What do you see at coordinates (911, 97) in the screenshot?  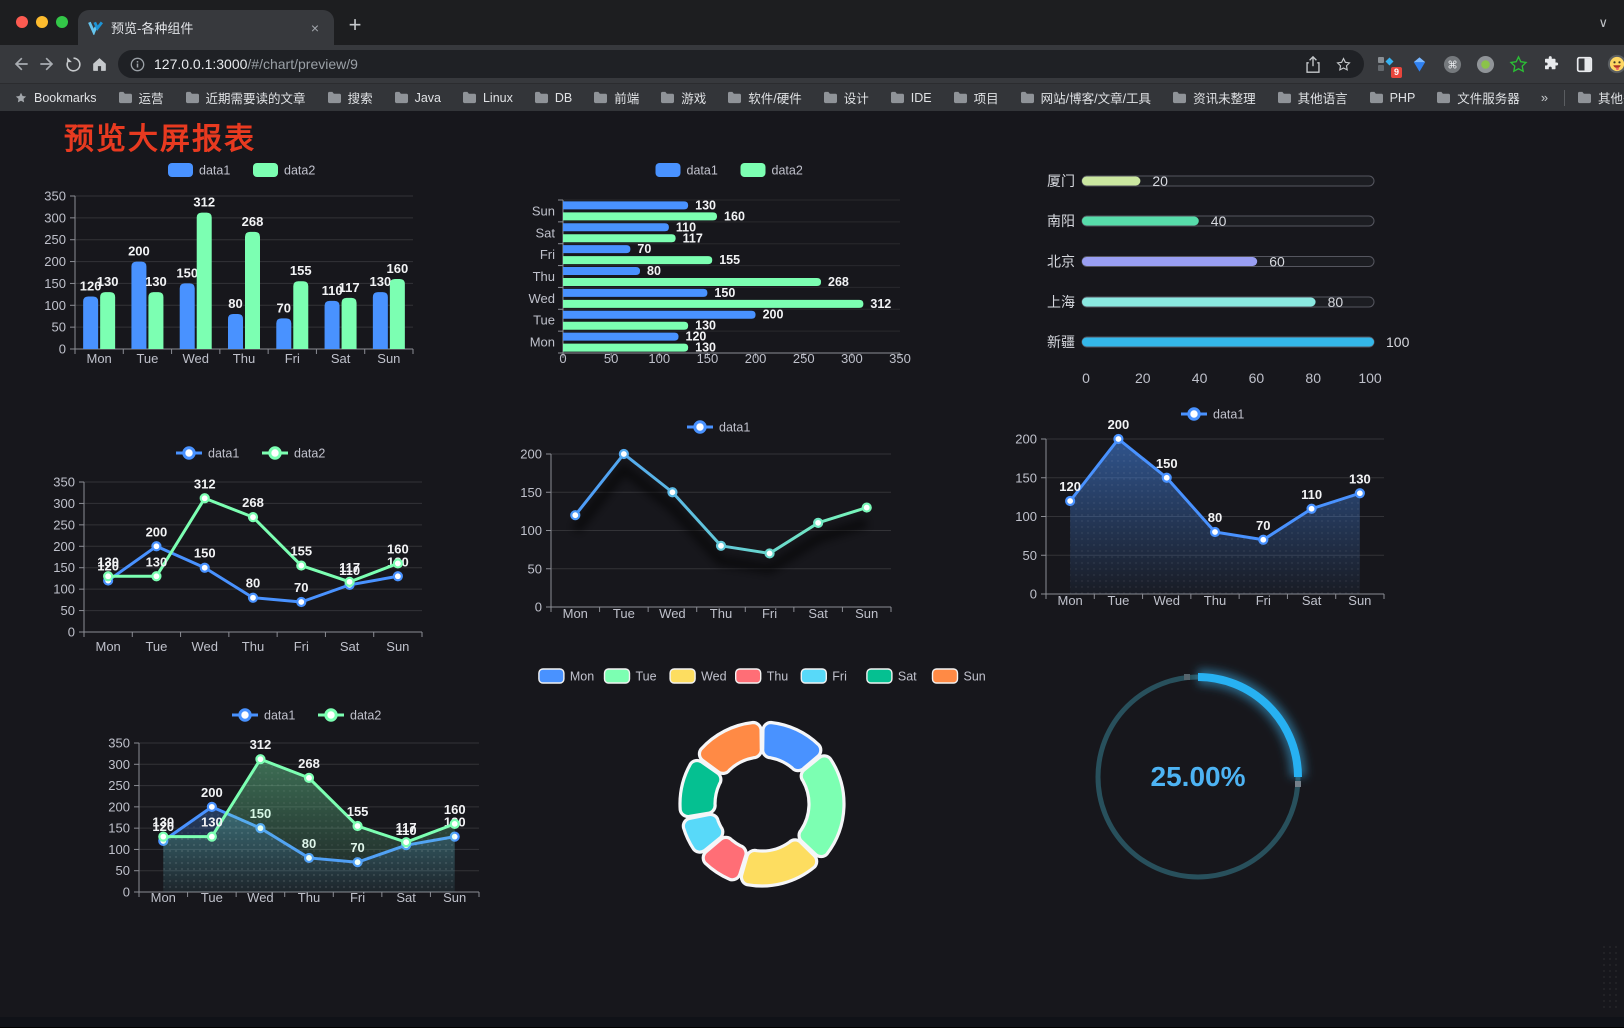 I see `bookmark-folder: IDE` at bounding box center [911, 97].